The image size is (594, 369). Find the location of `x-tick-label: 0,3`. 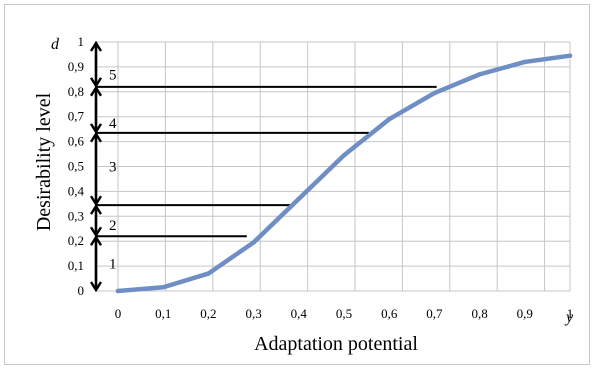

x-tick-label: 0,3 is located at coordinates (253, 313).